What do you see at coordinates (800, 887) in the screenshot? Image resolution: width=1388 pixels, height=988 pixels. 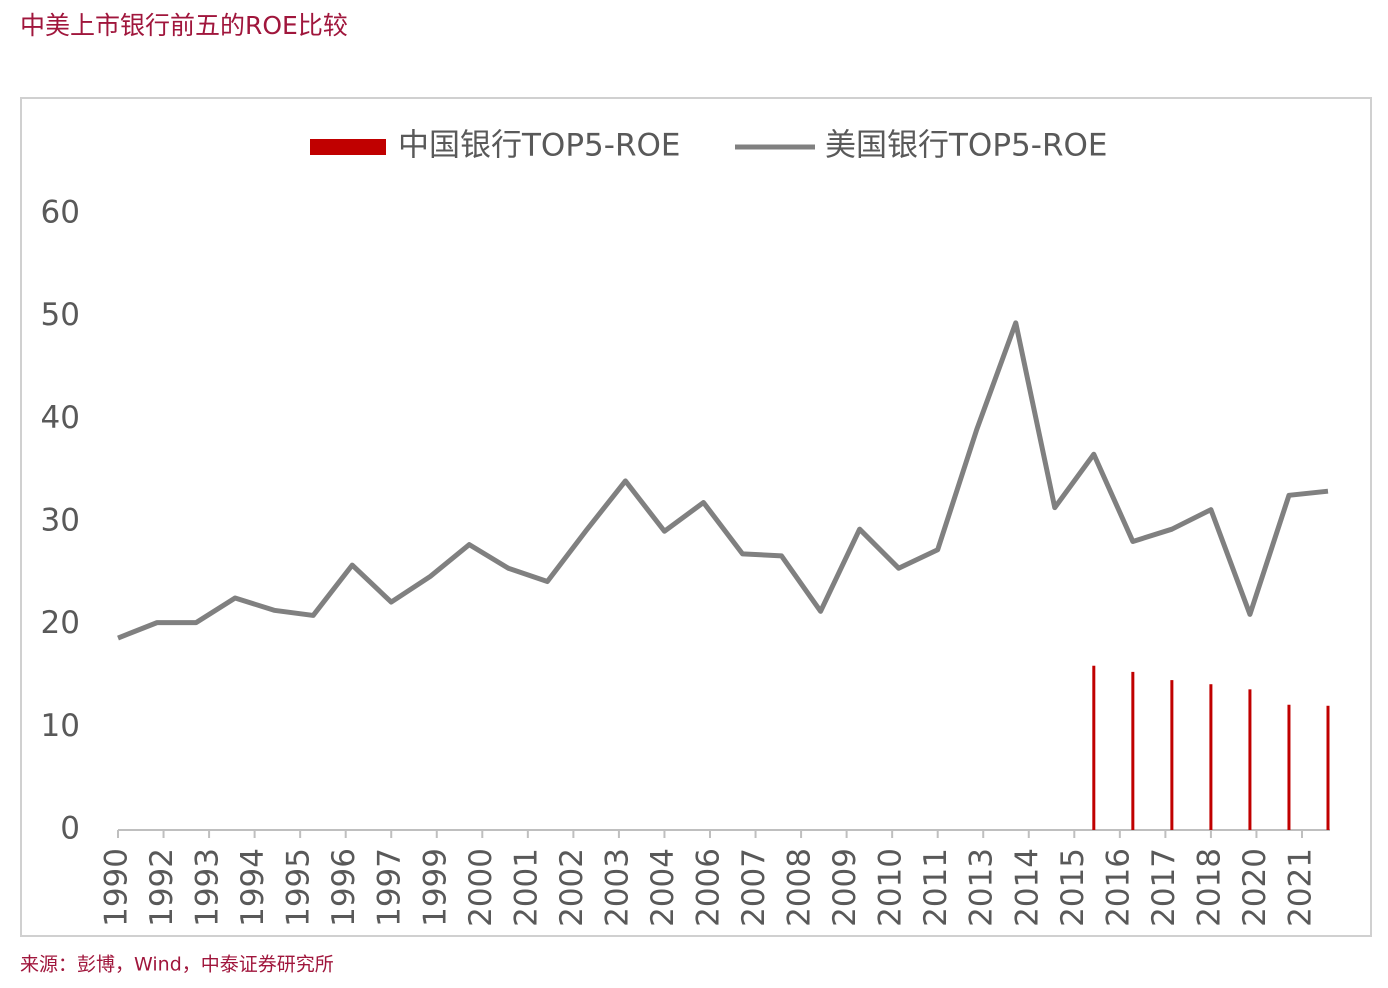 I see `x-tick-label: 2008` at bounding box center [800, 887].